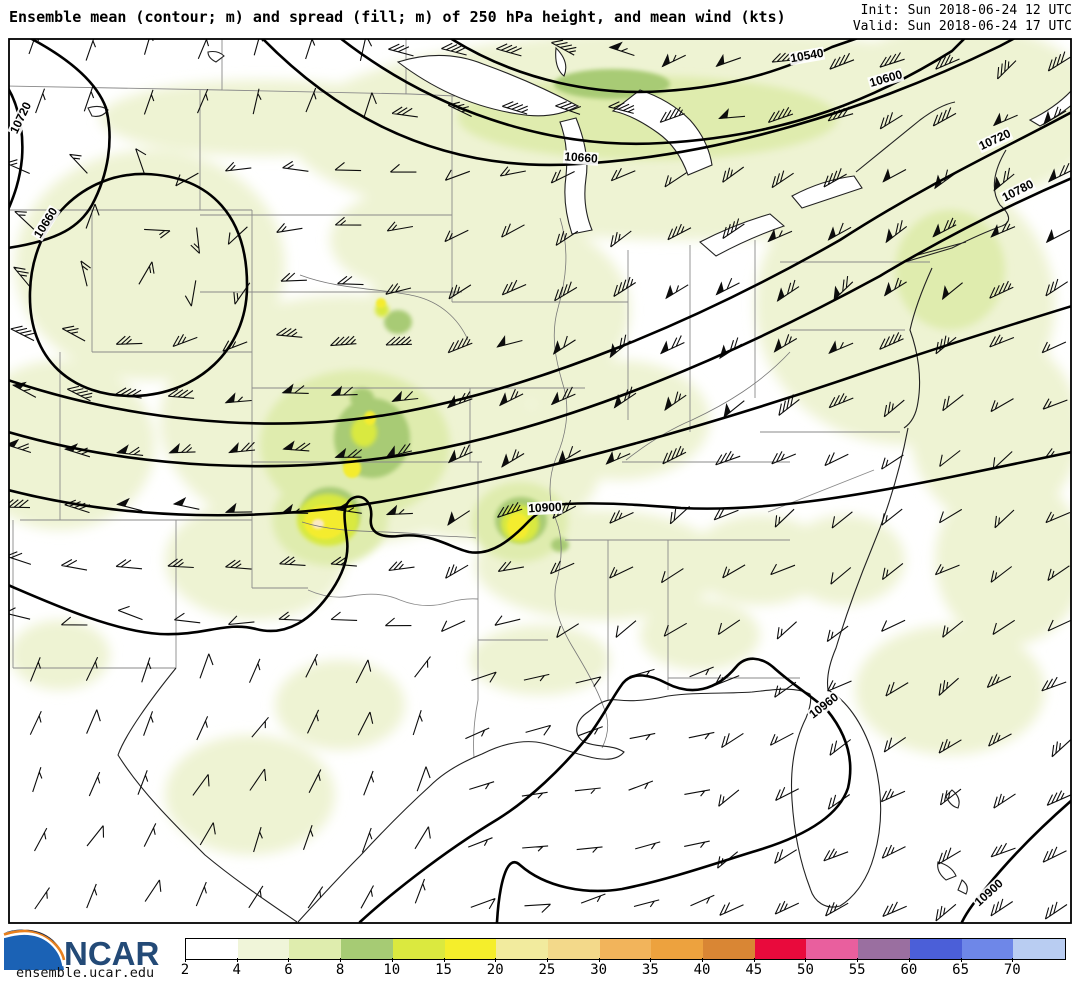  What do you see at coordinates (909, 970) in the screenshot?
I see `colorbar-tick-label: 60` at bounding box center [909, 970].